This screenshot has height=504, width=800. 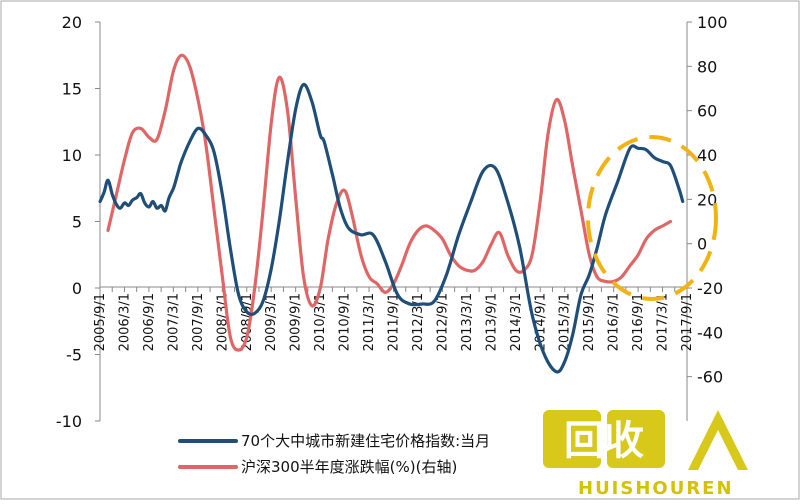 I want to click on y-right-tick-label: -20, so click(x=710, y=288).